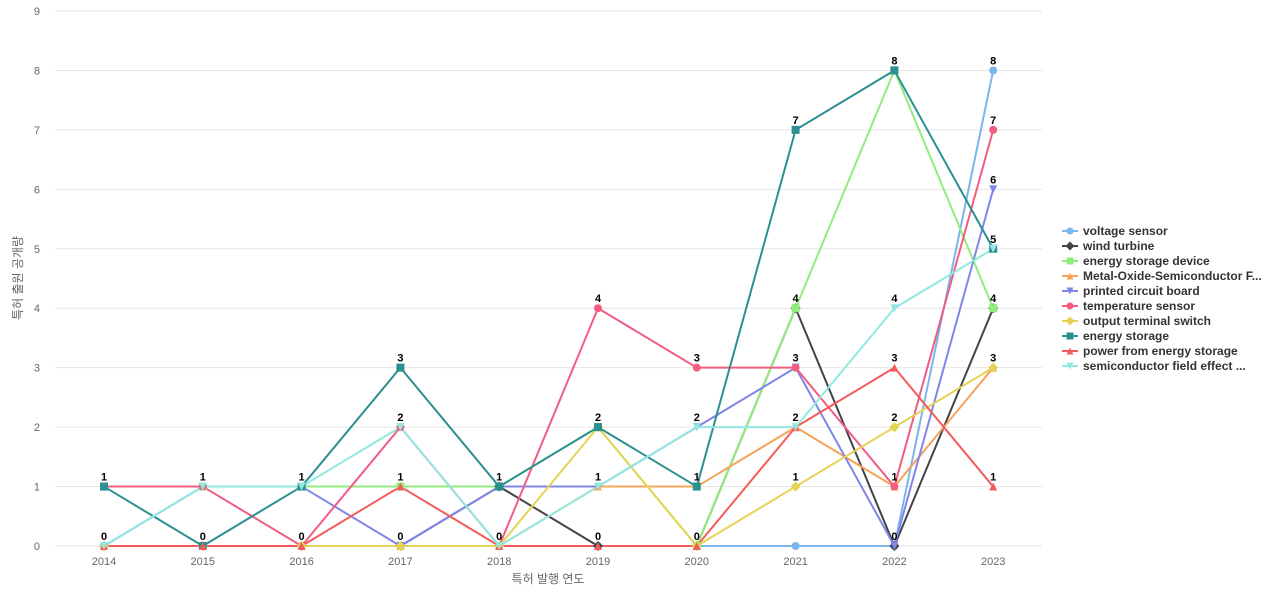 The height and width of the screenshot is (600, 1280). I want to click on y-tick-label: 2, so click(37, 428).